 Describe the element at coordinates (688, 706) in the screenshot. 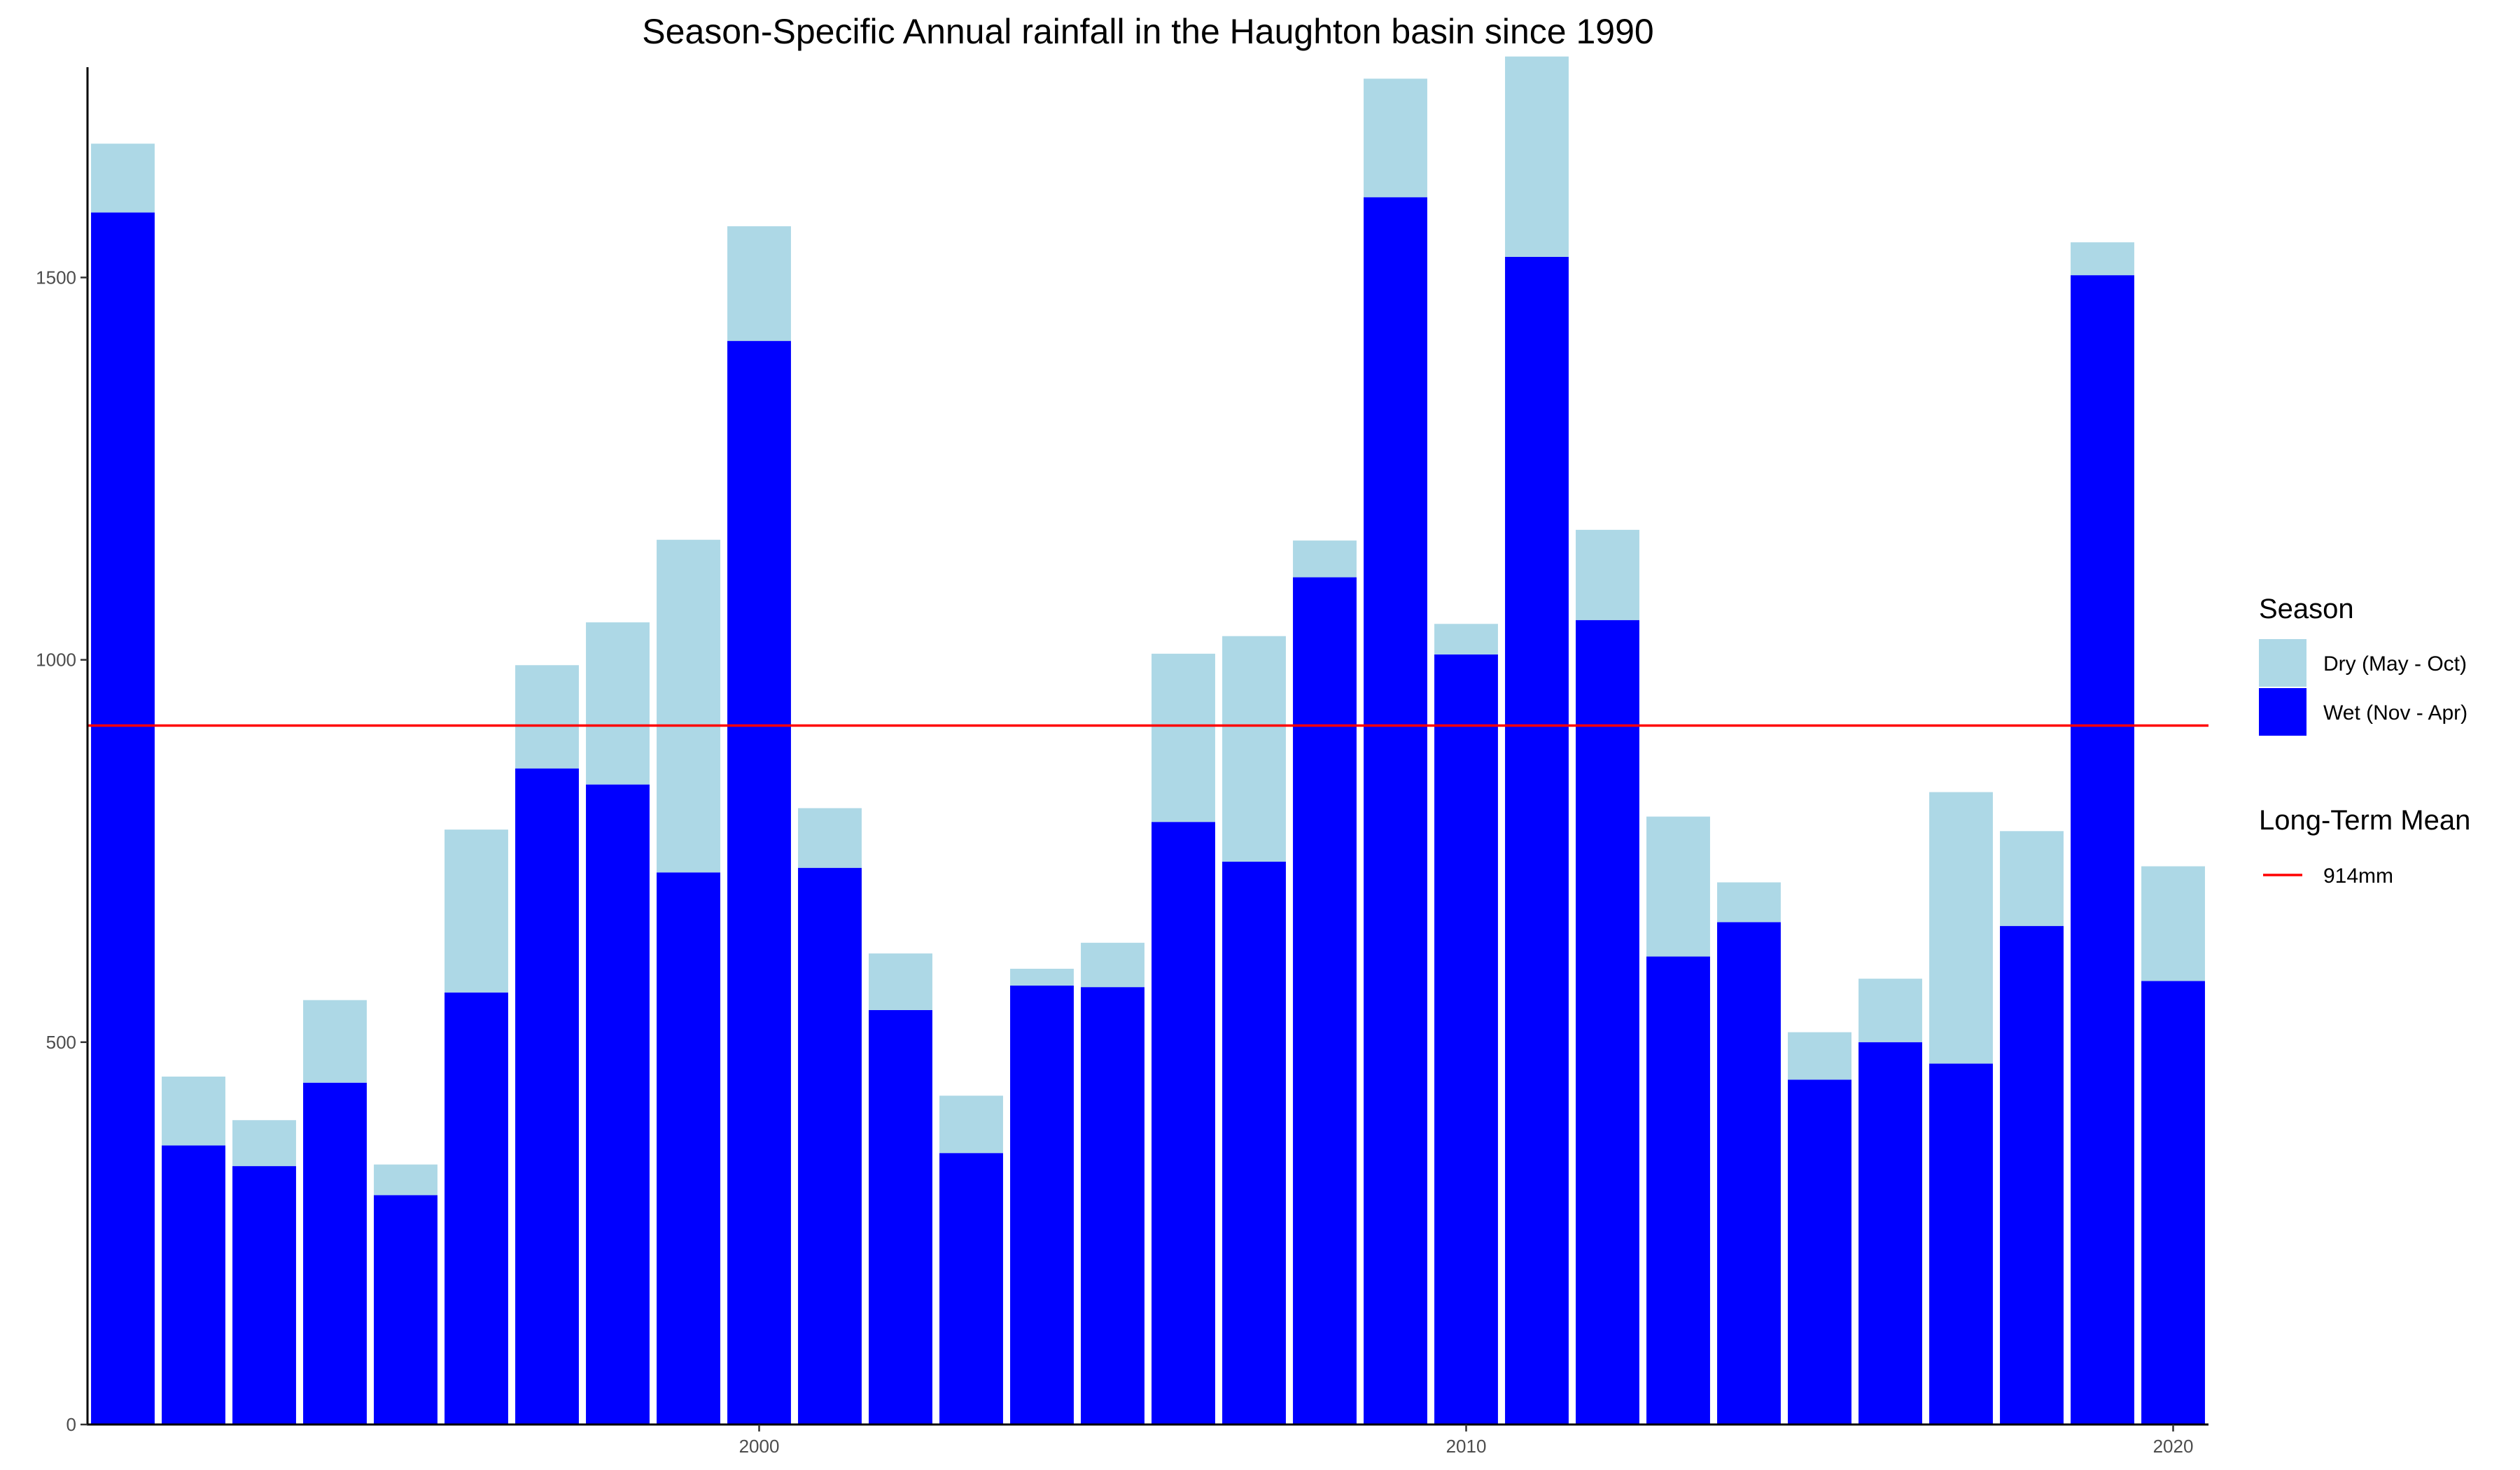

I see `bar-dry-1999` at that location.